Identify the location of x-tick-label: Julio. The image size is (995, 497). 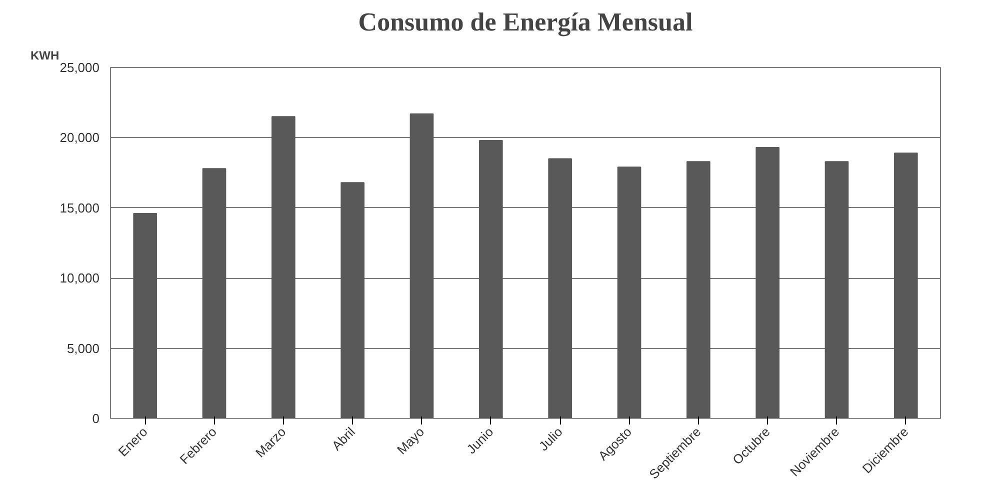
(551, 439).